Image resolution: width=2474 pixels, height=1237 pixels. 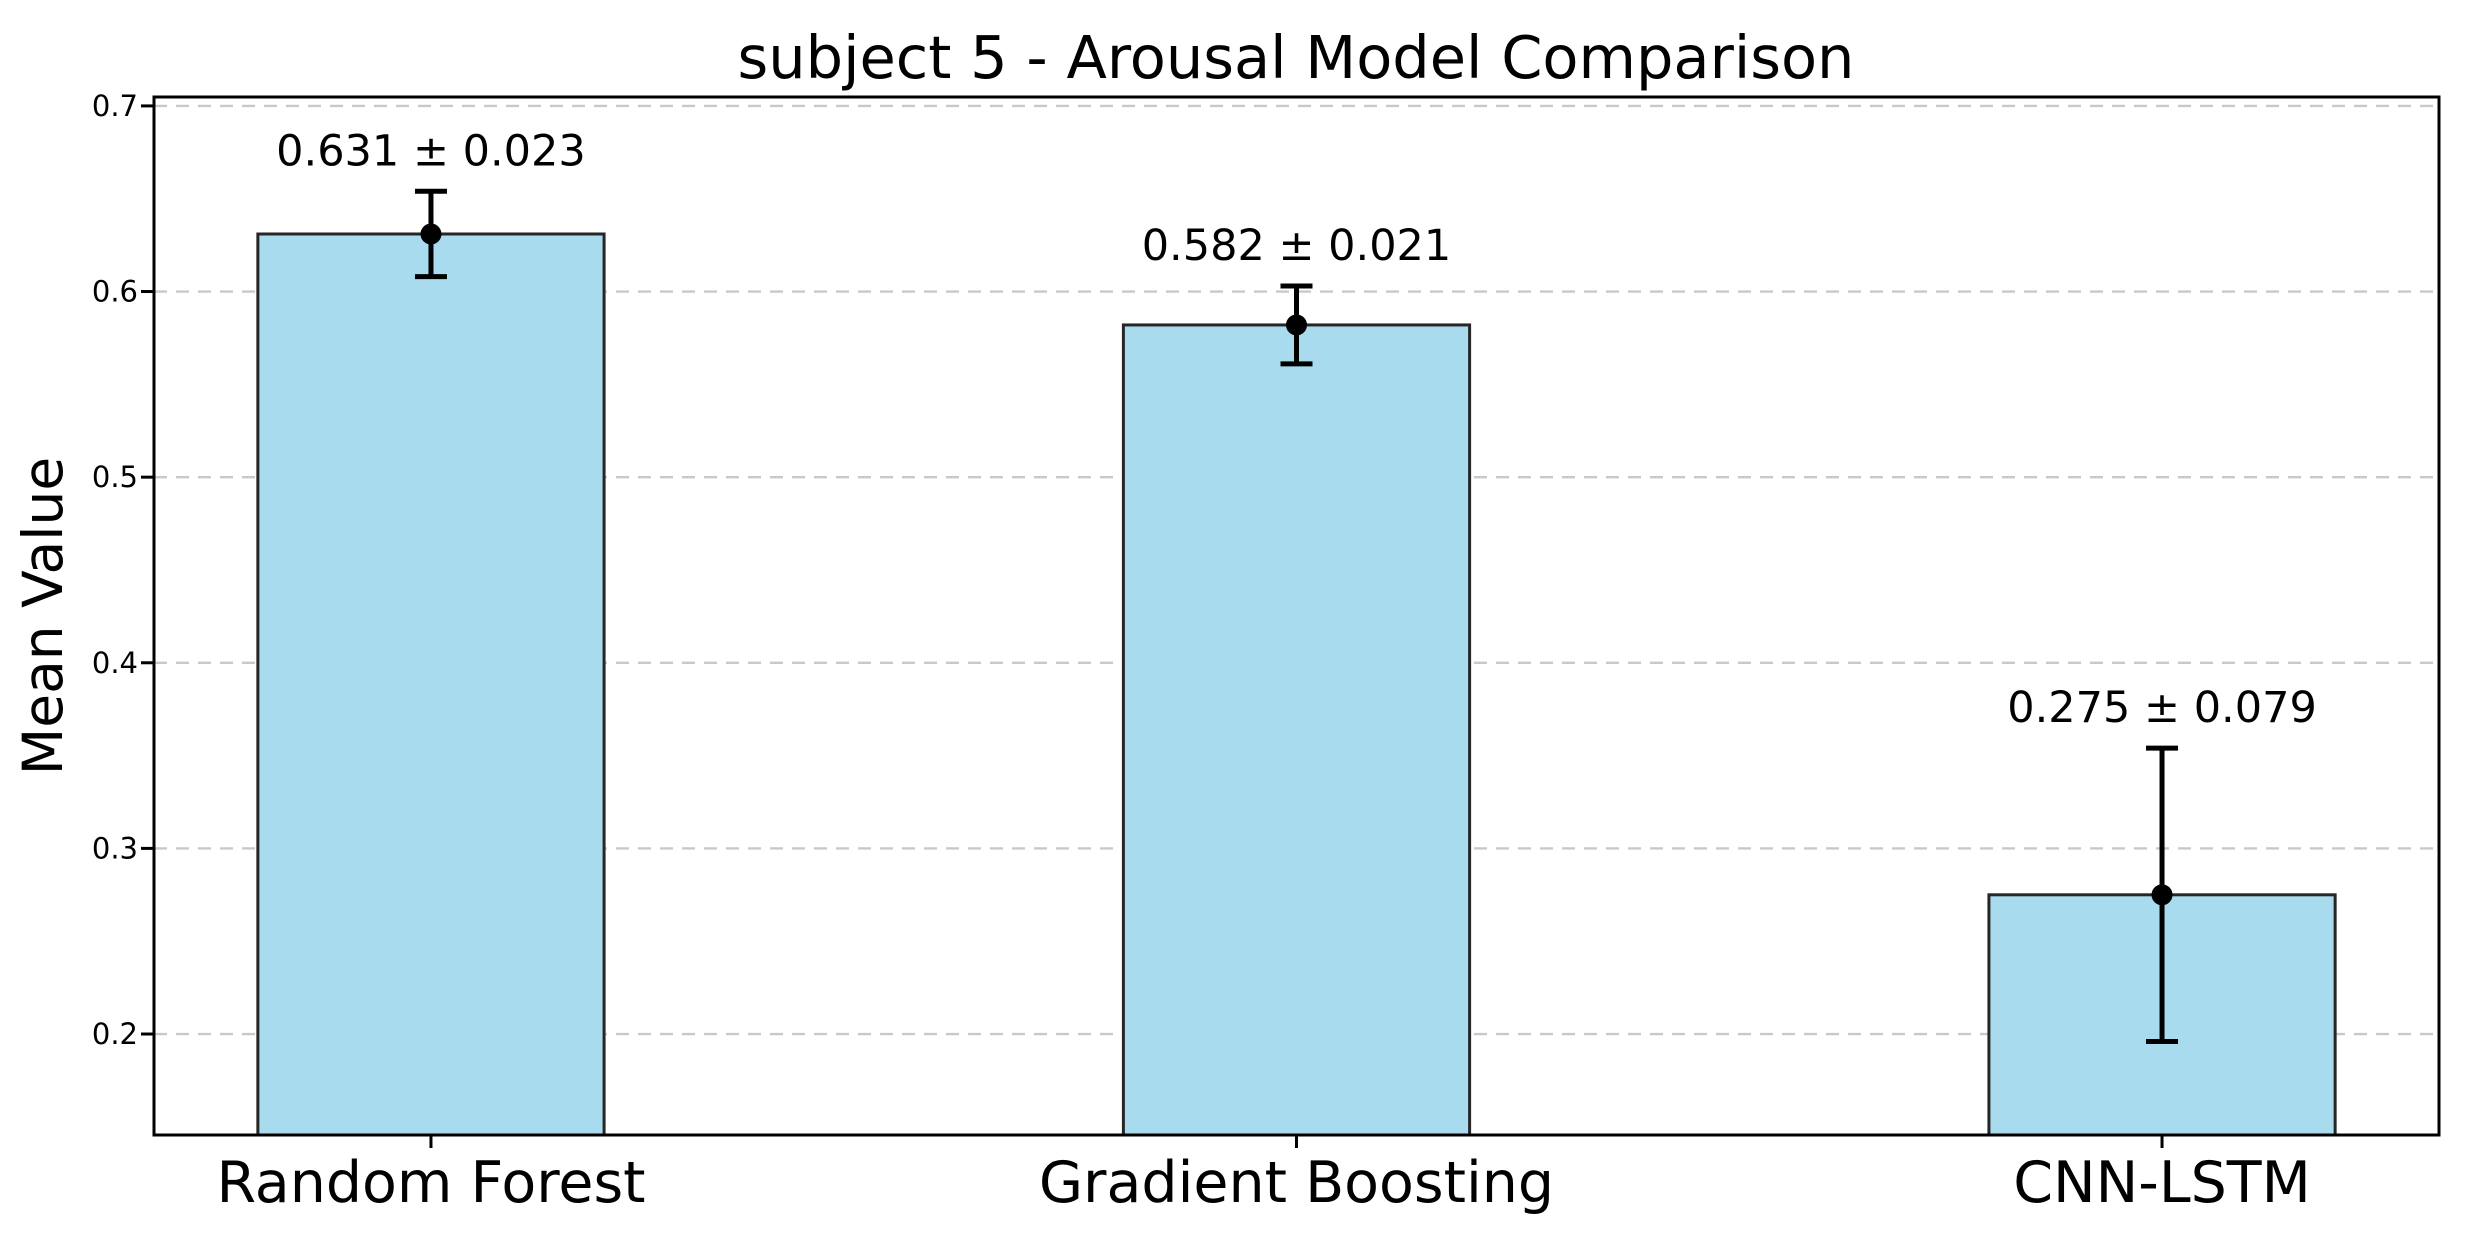 What do you see at coordinates (123, 570) in the screenshot?
I see `y-axis-ticks: 0.2 0.3 0.4 0.5 0.6 0.7` at bounding box center [123, 570].